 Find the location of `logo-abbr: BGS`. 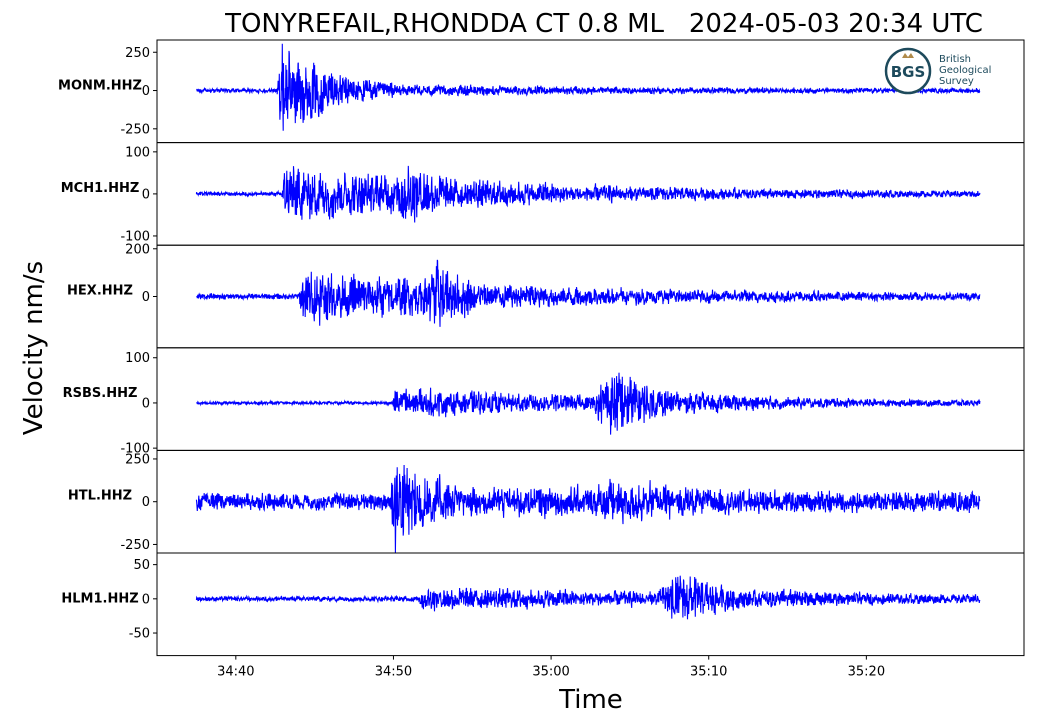

logo-abbr: BGS is located at coordinates (908, 72).